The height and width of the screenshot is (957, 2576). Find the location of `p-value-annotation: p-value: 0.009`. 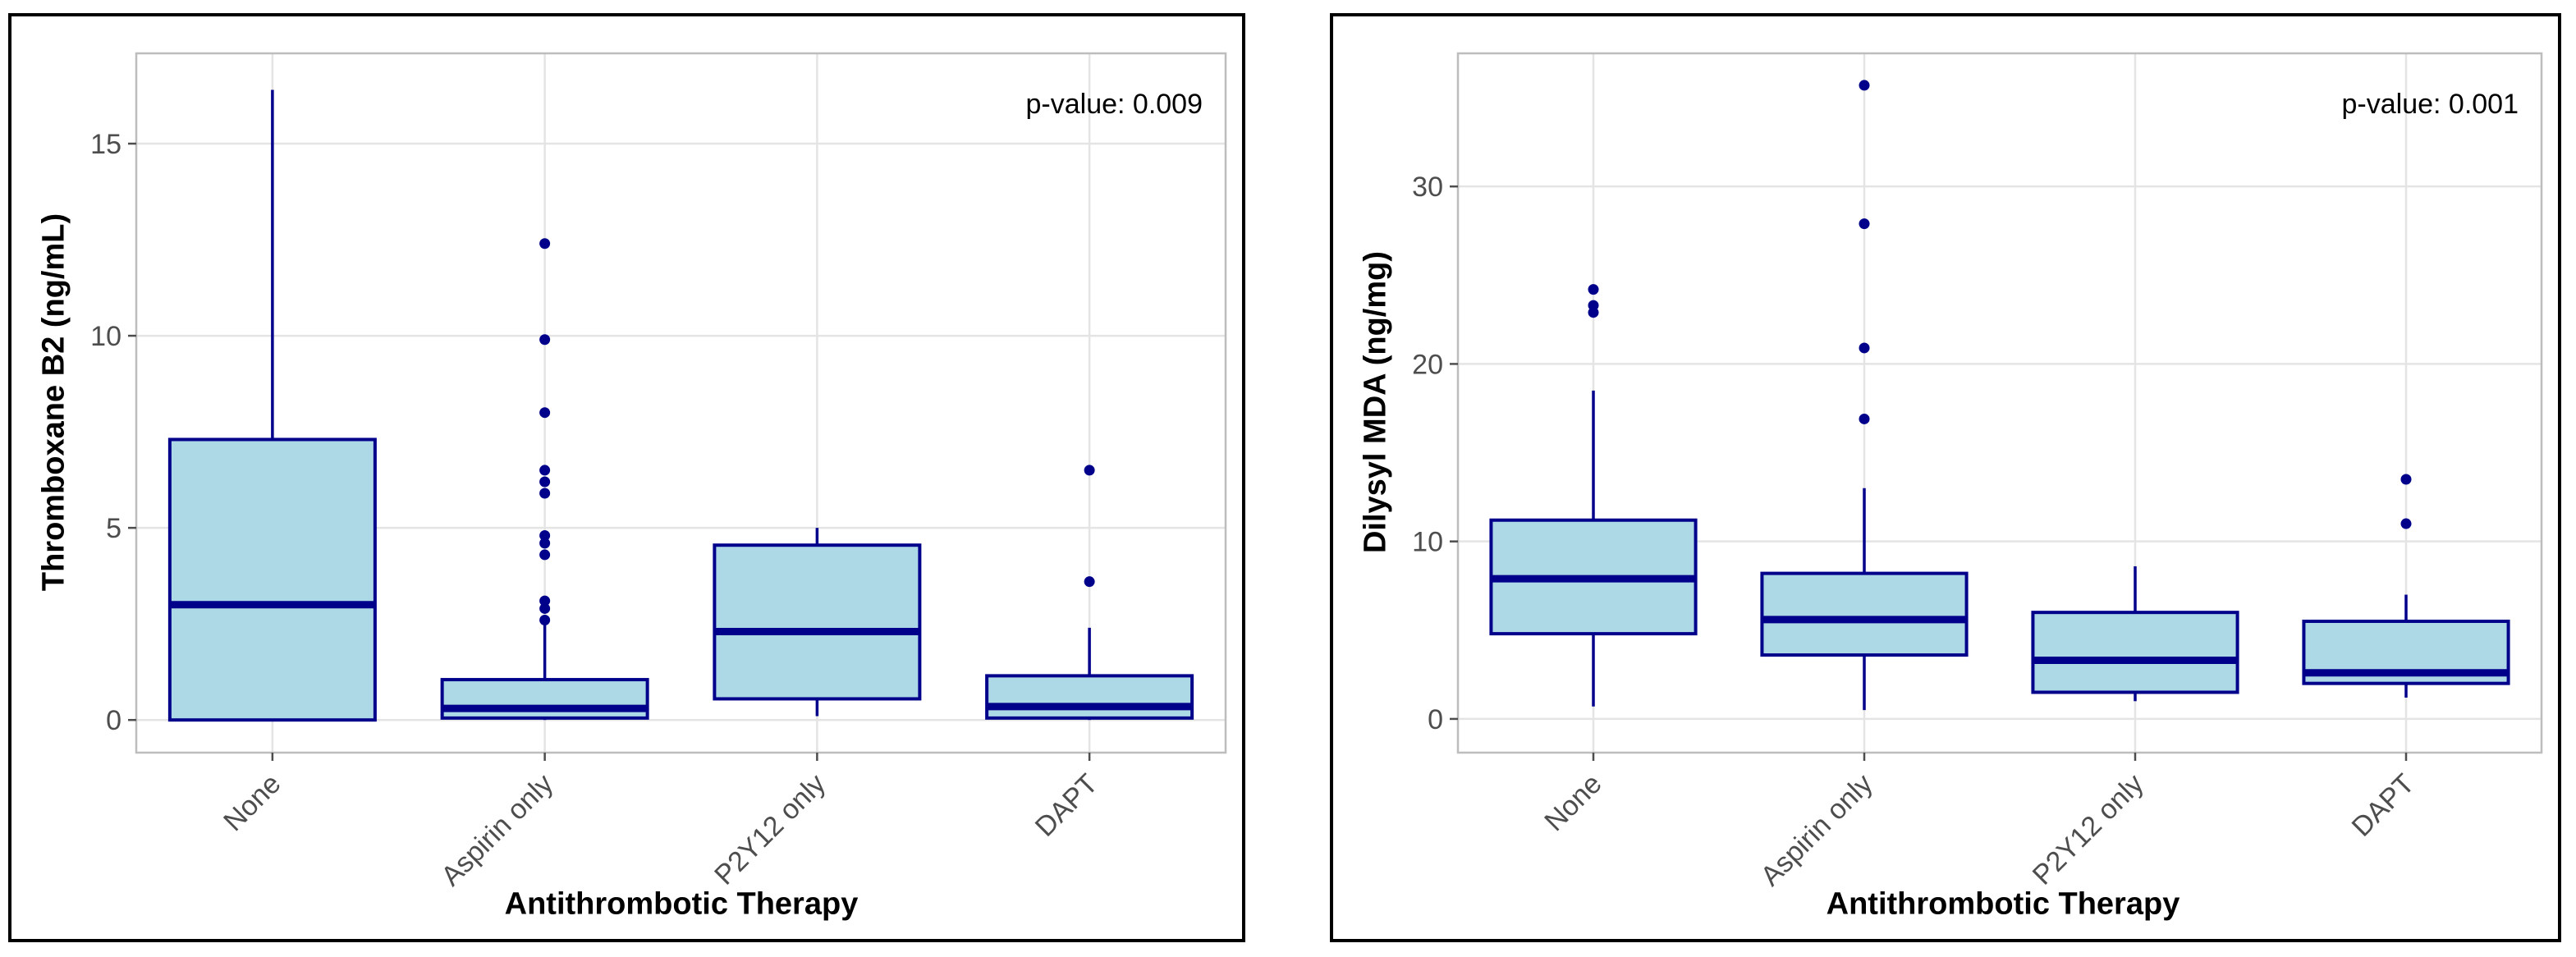

p-value-annotation: p-value: 0.009 is located at coordinates (1114, 105).